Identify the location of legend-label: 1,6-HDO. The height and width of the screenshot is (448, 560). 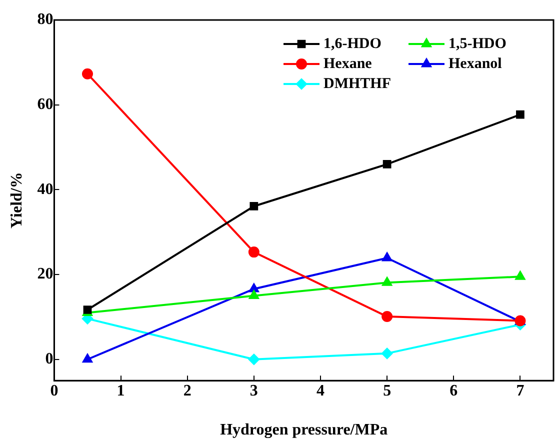
(353, 44).